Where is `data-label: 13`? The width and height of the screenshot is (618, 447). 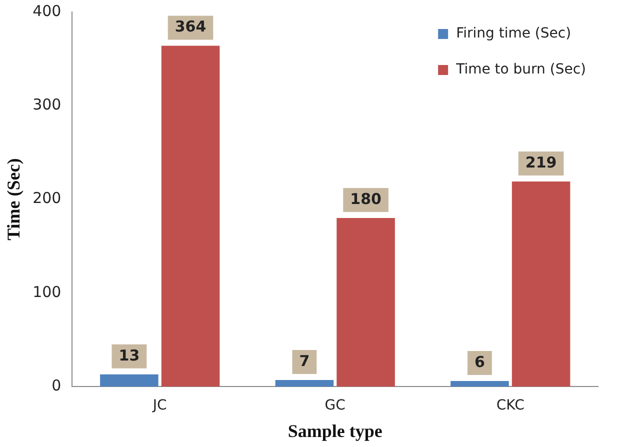 data-label: 13 is located at coordinates (129, 355).